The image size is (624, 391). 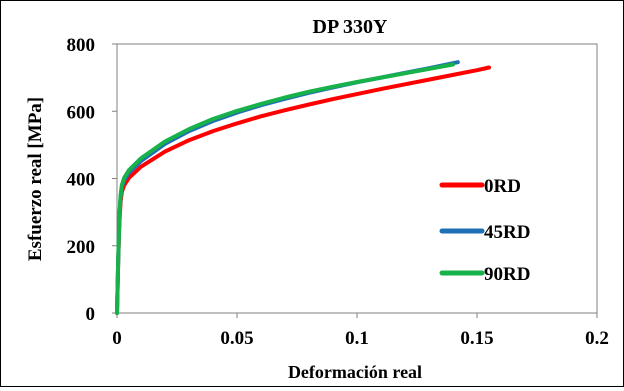 I want to click on legend-label-90rd: 90RD, so click(x=507, y=274).